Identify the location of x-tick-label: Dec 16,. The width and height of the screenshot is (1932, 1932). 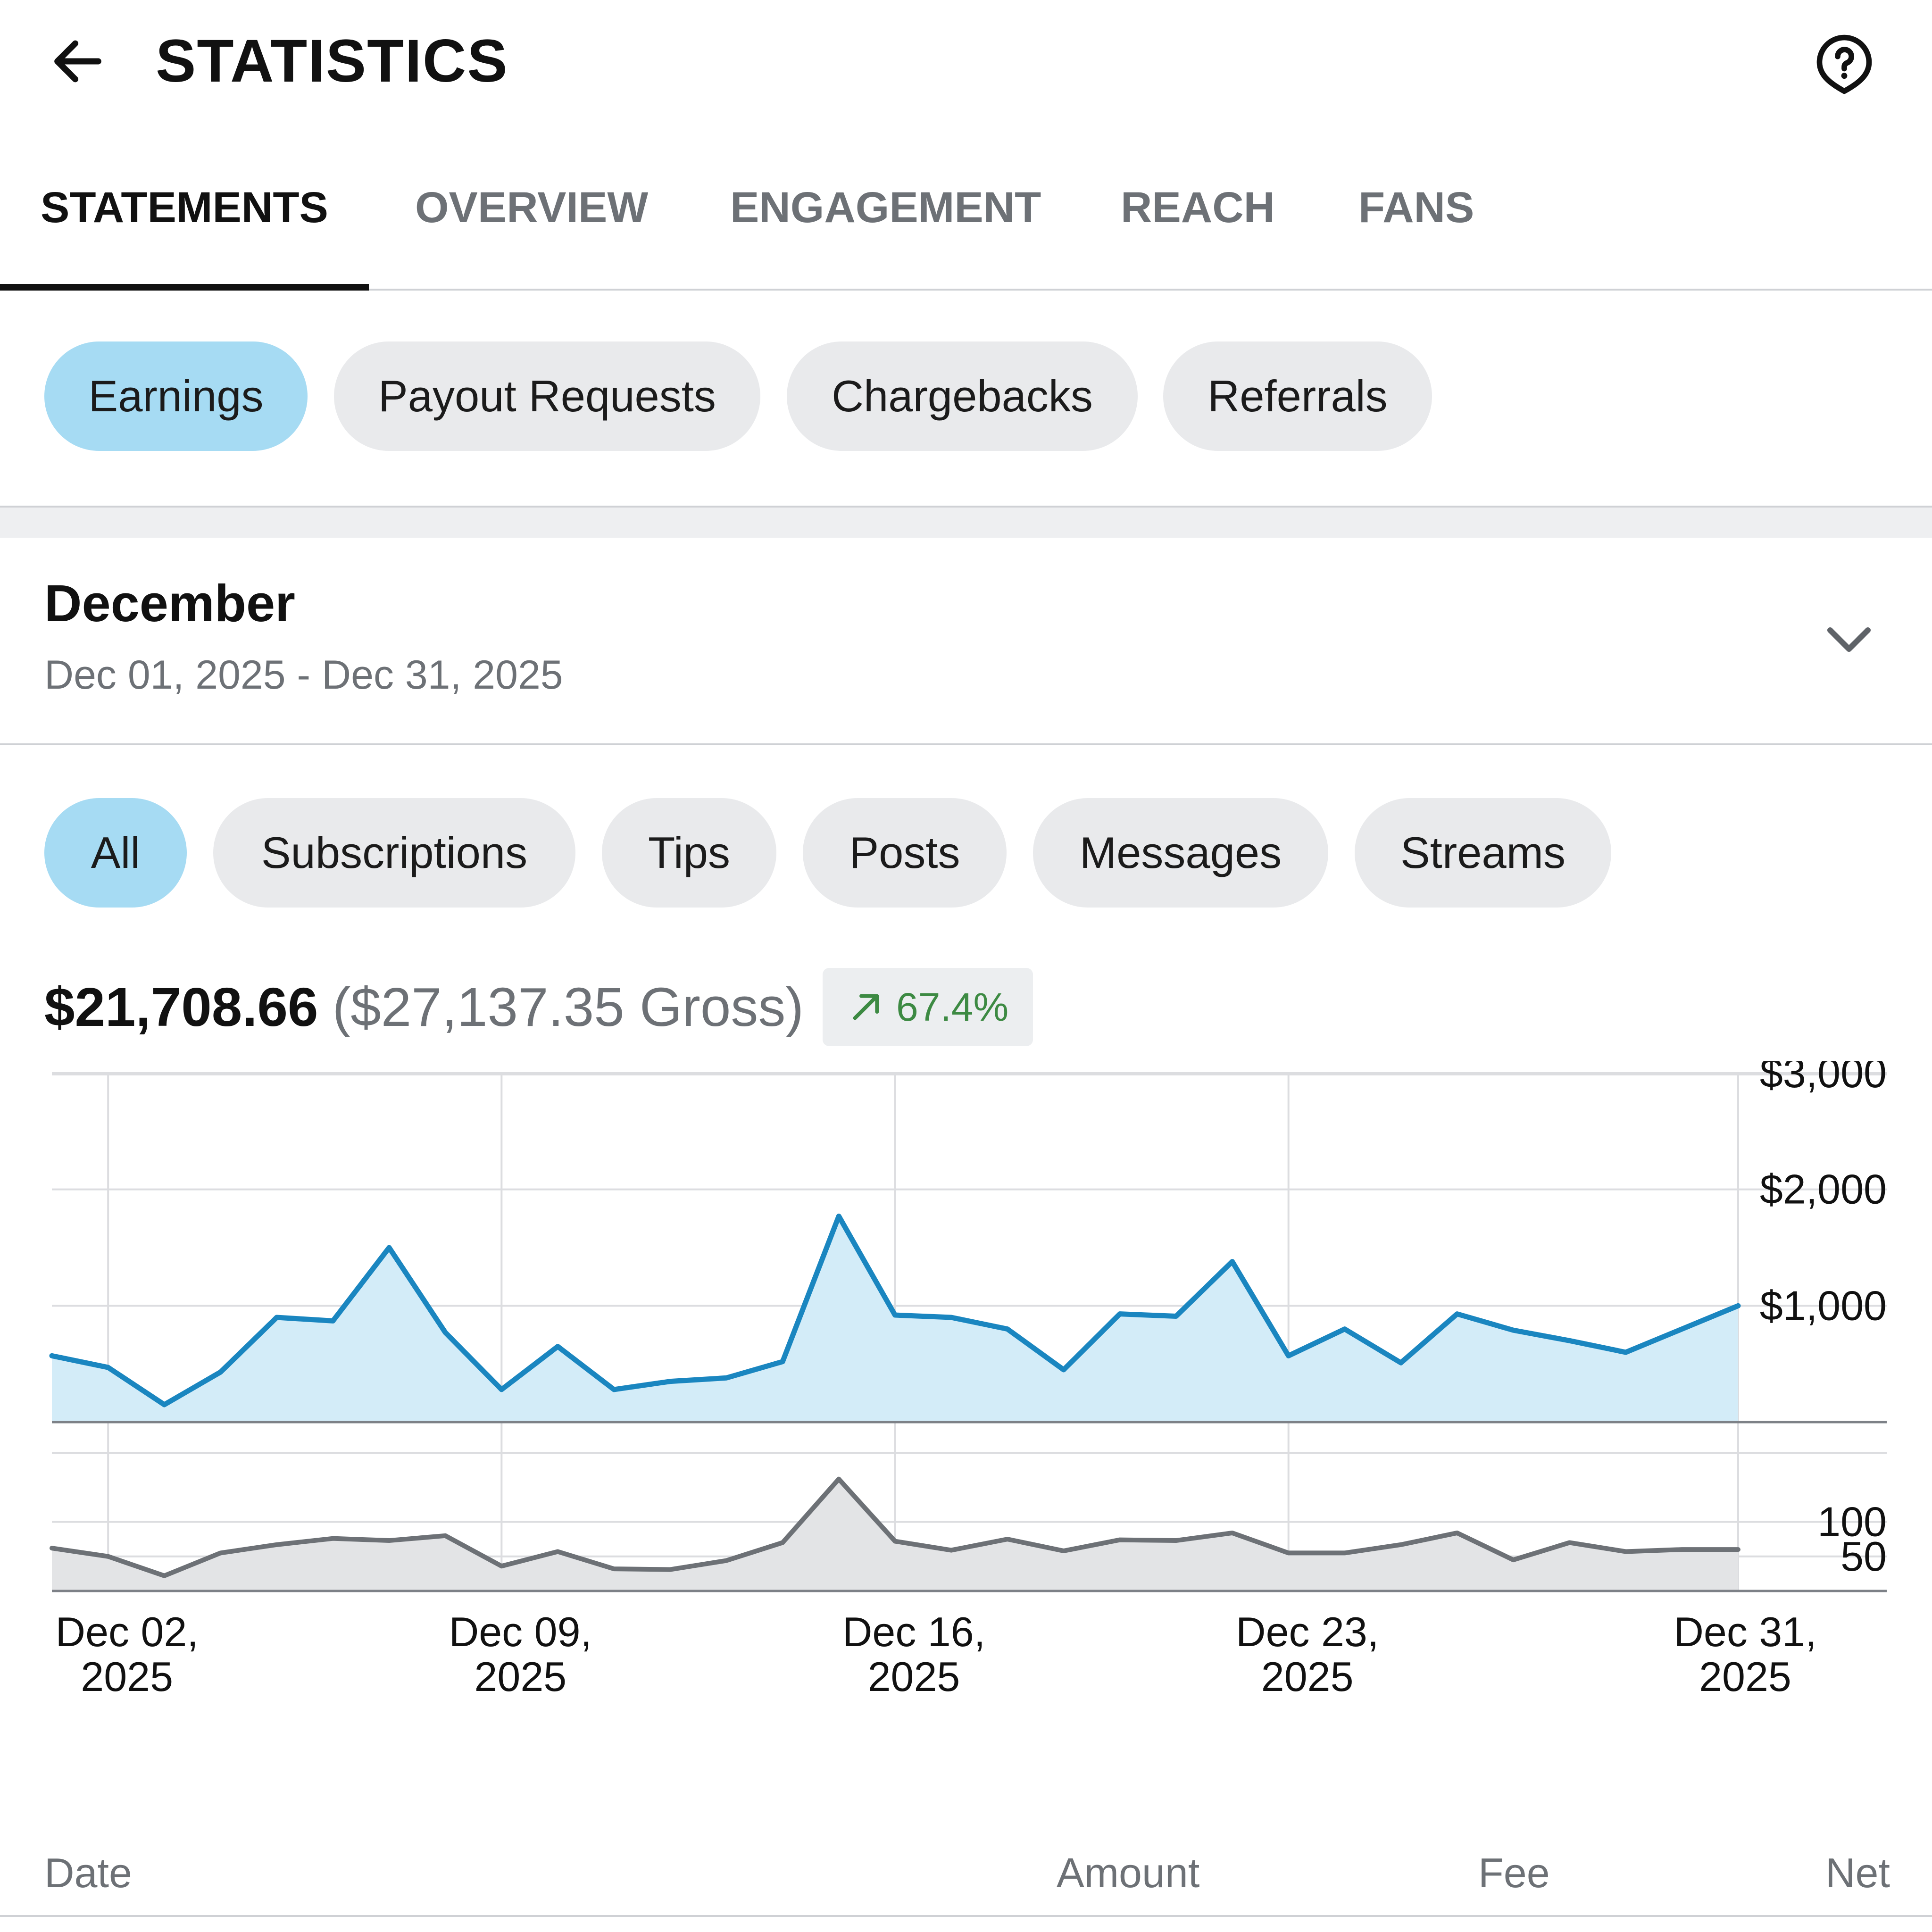
(914, 1631).